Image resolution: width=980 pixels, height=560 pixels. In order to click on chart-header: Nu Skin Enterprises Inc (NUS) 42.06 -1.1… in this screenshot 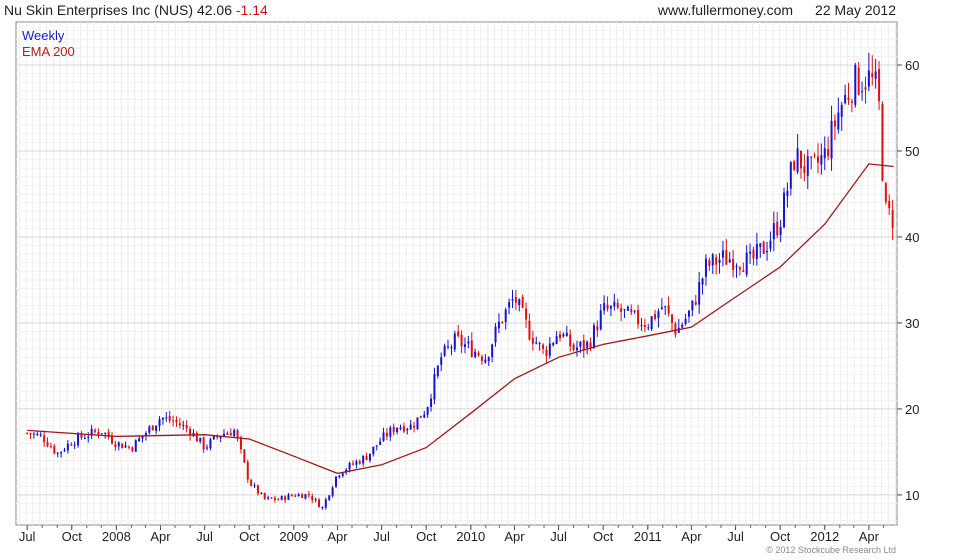, I will do `click(490, 11)`.